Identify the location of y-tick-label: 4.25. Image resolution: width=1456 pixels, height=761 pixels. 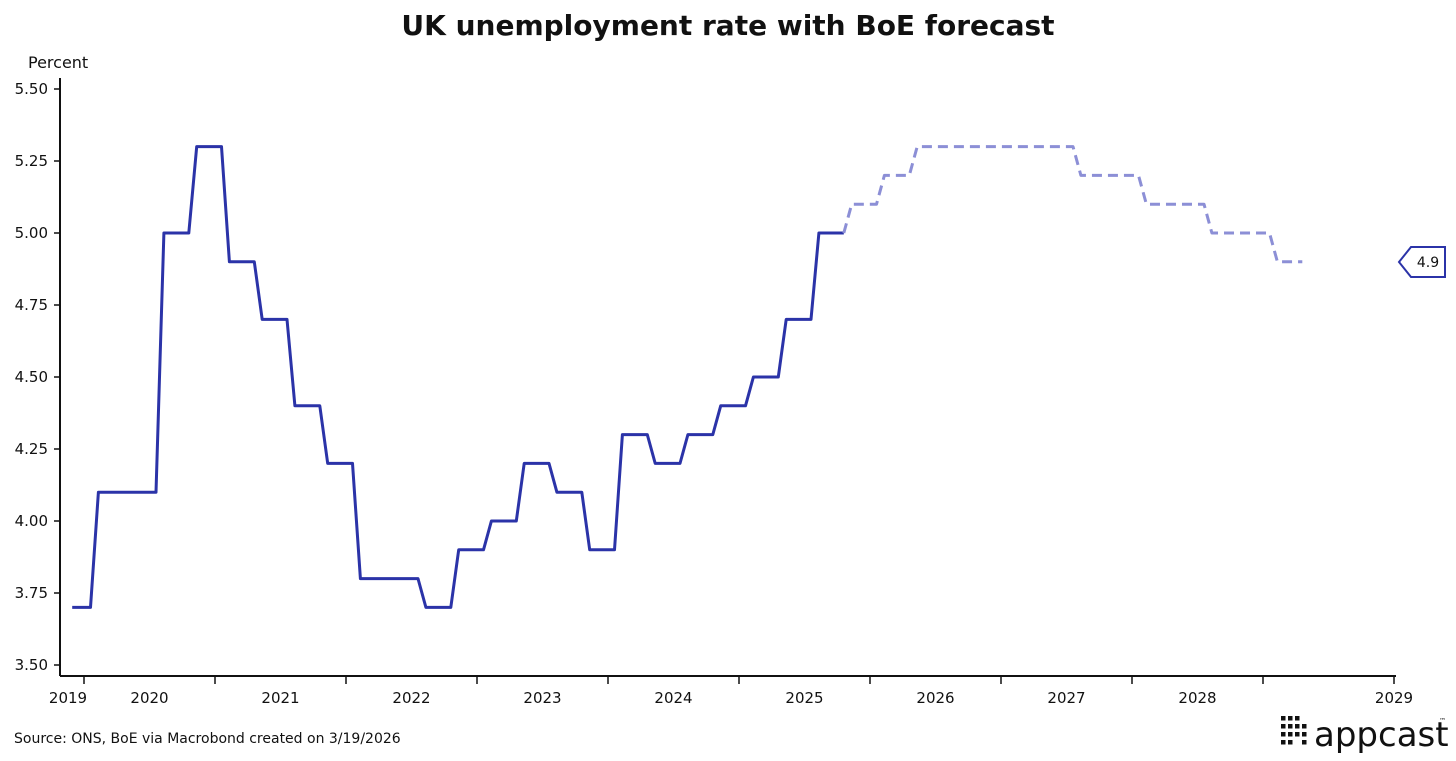
(31, 449).